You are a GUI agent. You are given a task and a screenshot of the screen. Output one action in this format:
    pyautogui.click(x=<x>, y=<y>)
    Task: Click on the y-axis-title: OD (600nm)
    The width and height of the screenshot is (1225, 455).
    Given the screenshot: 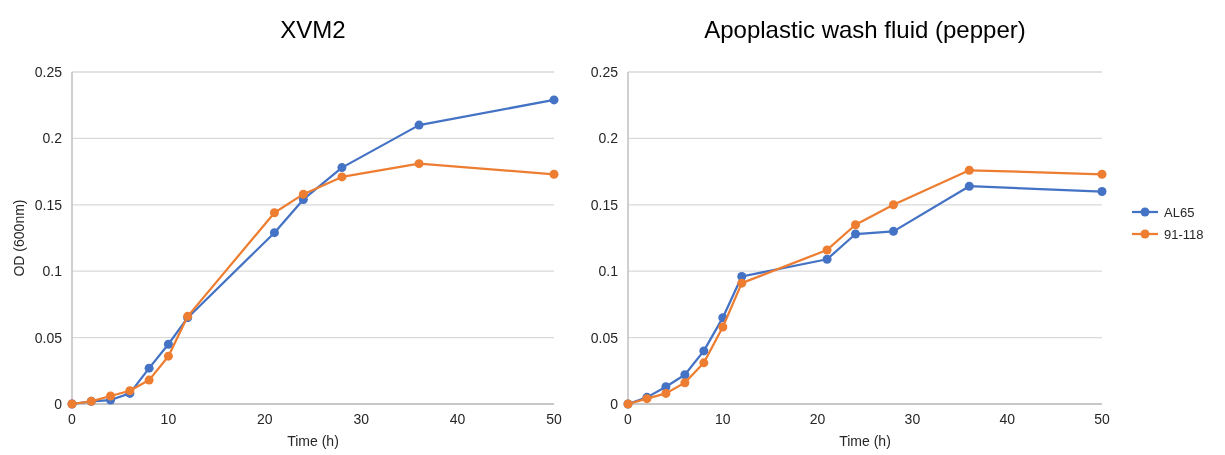 What is the action you would take?
    pyautogui.click(x=19, y=238)
    